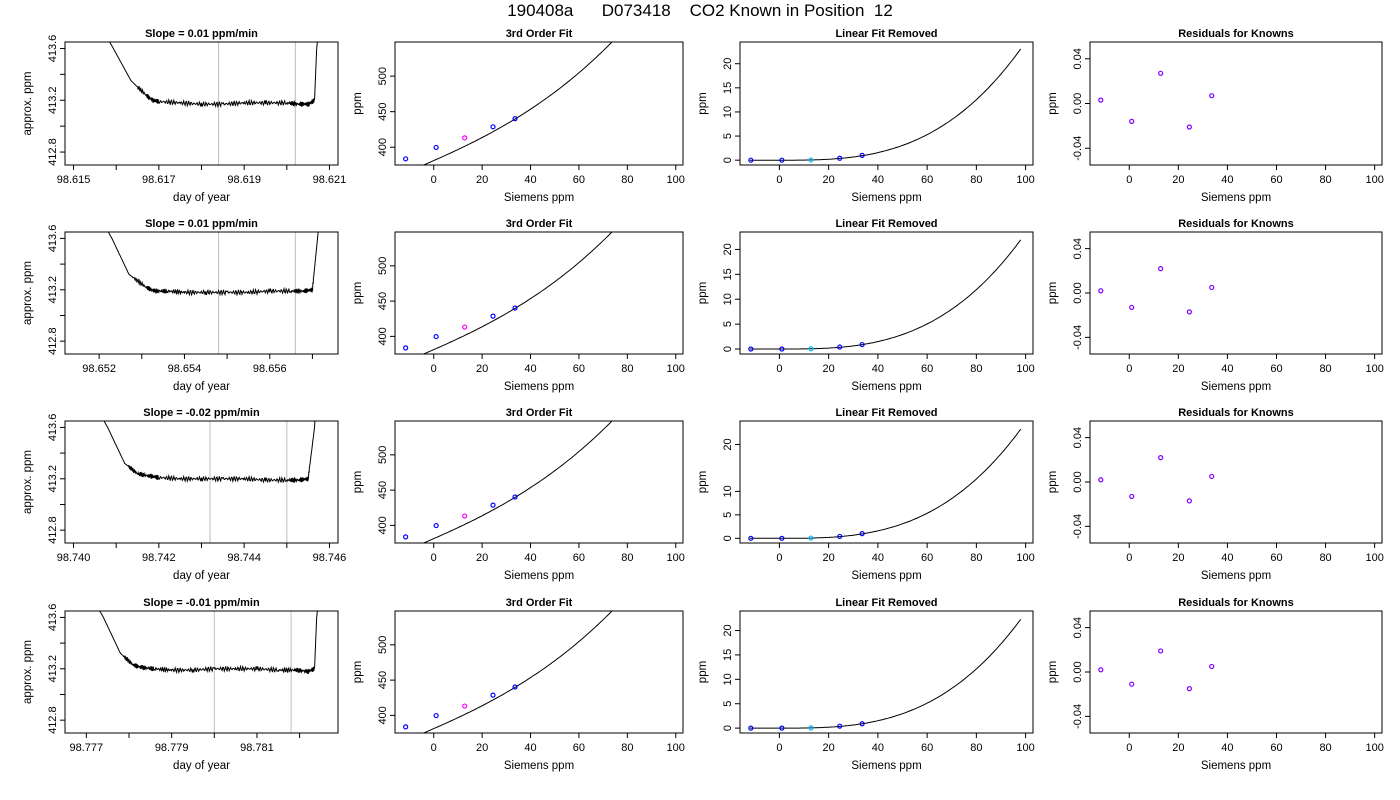 This screenshot has height=800, width=1400. I want to click on figure-title: 190408a D073418 CO2 Known in Position 12, so click(700, 10).